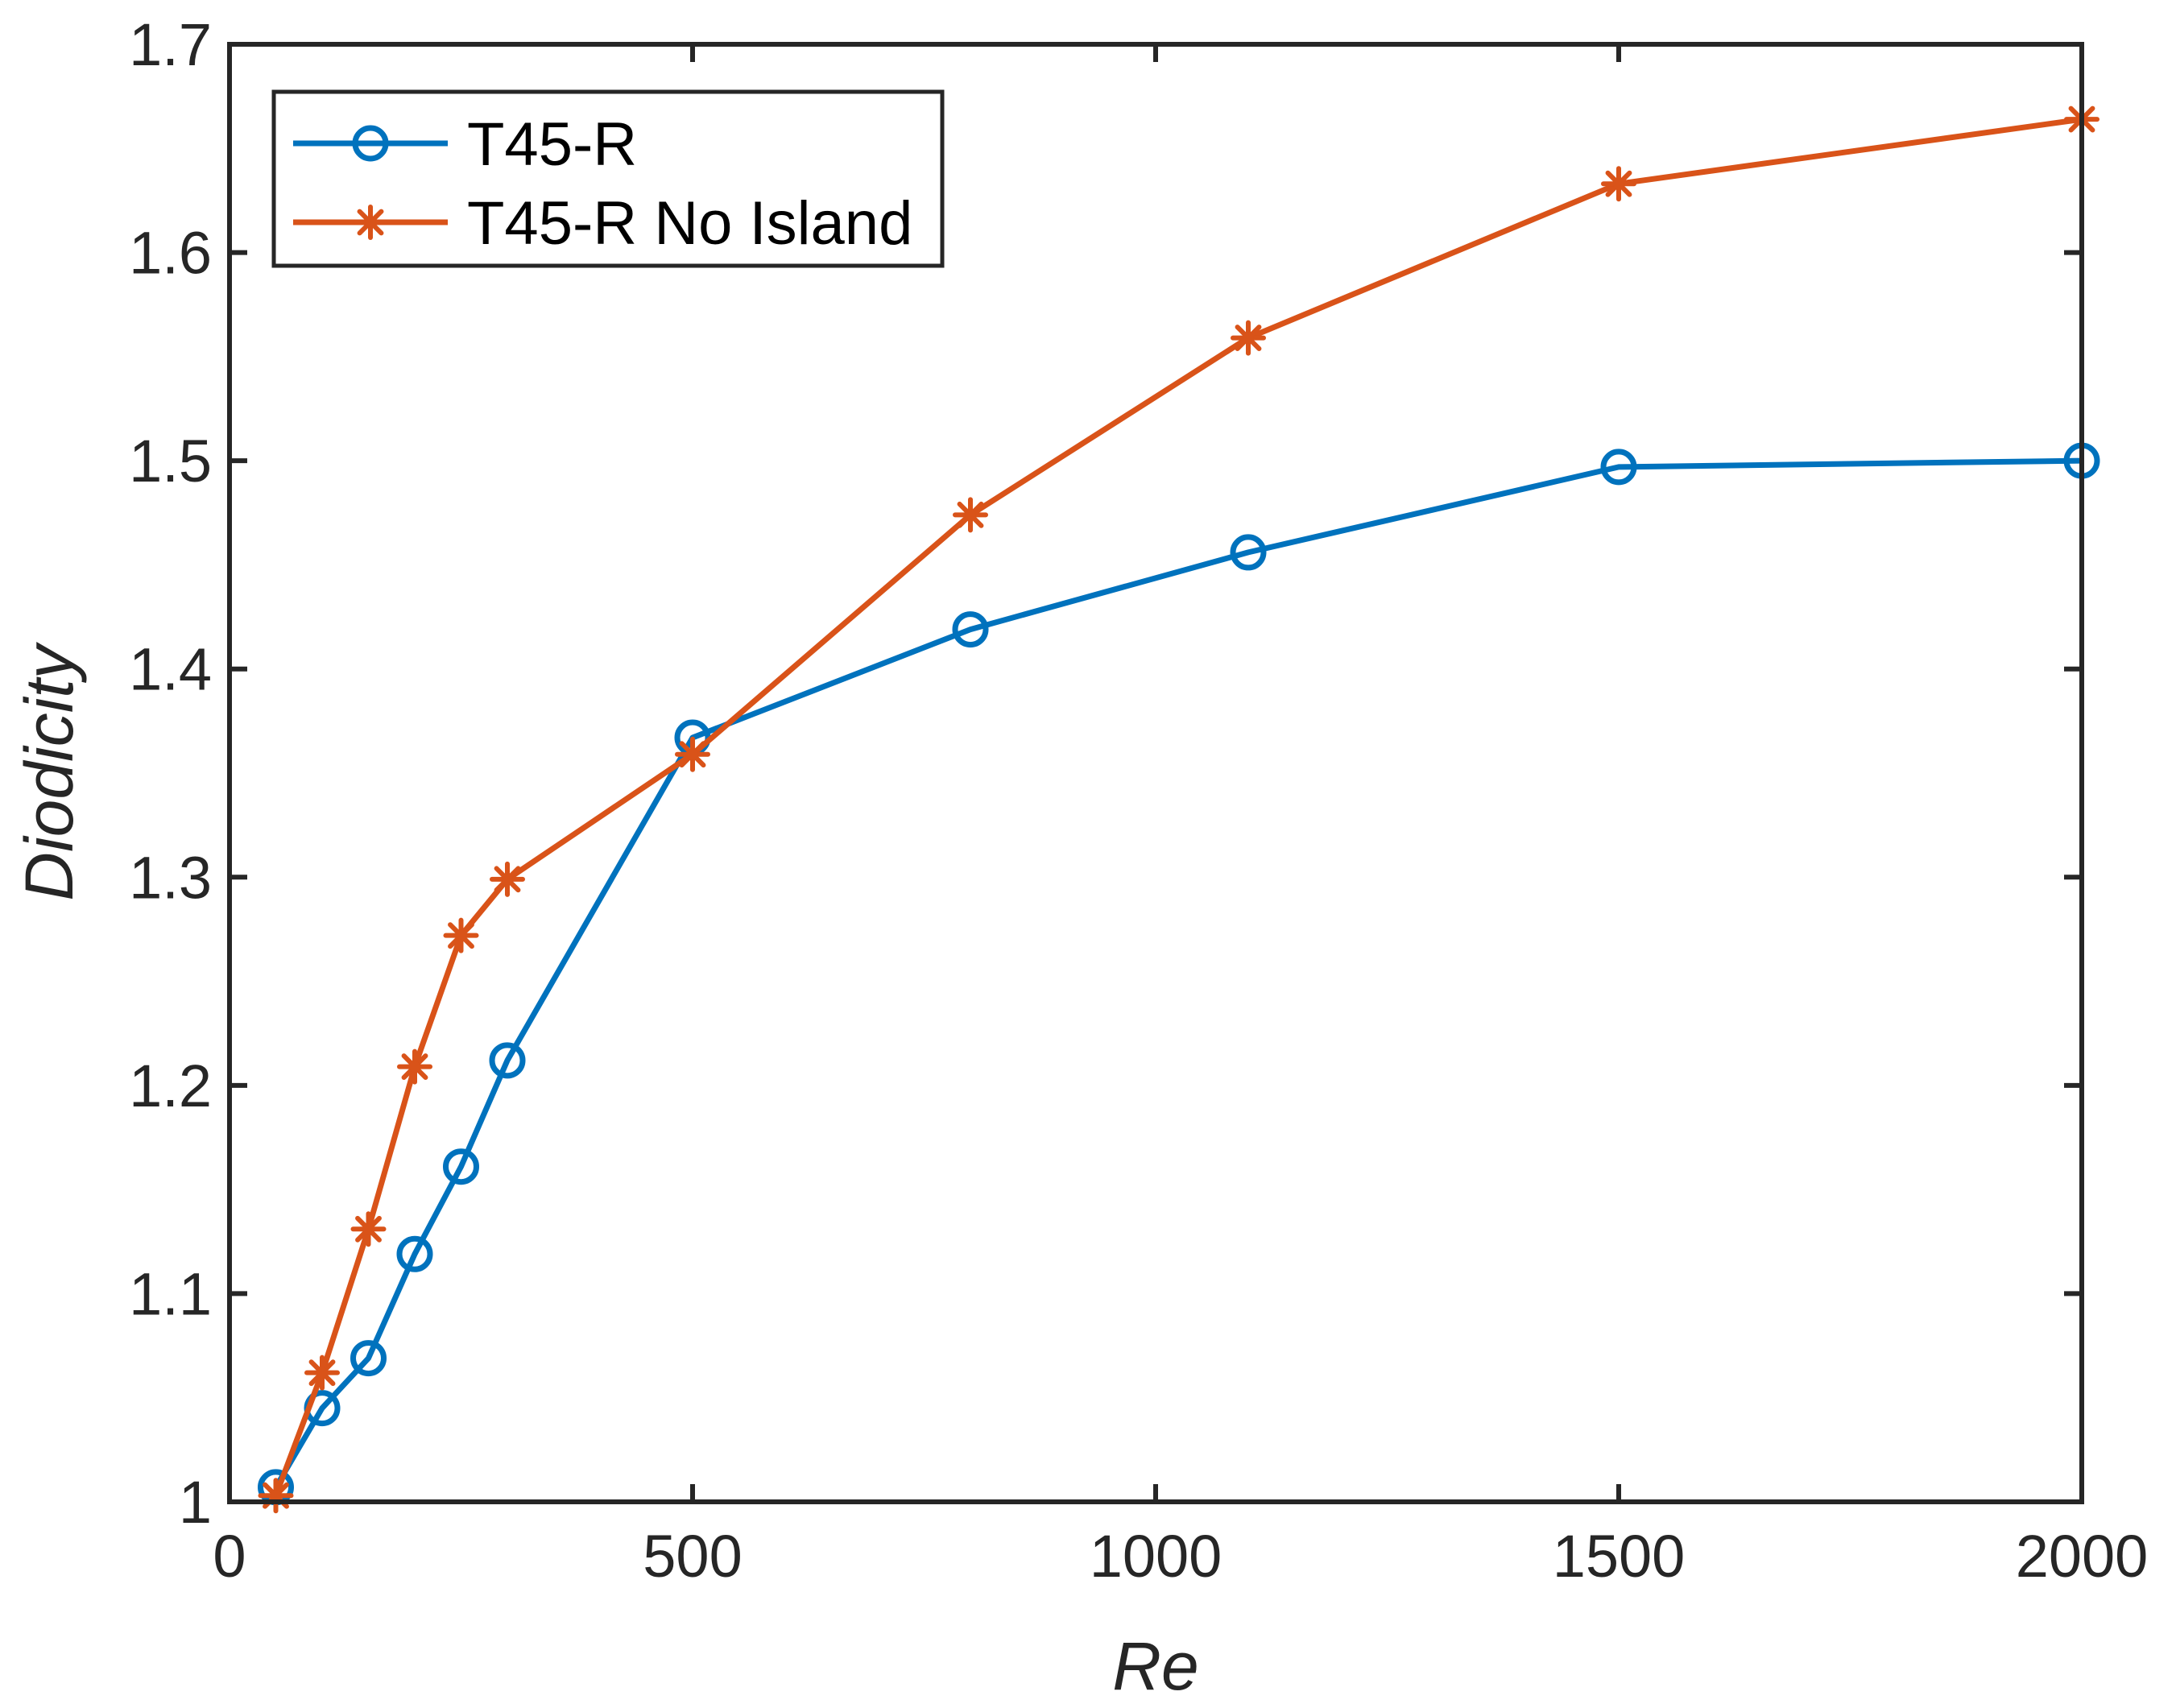 Image resolution: width=2176 pixels, height=1708 pixels. Describe the element at coordinates (195, 1502) in the screenshot. I see `y-tick-label: 1` at that location.